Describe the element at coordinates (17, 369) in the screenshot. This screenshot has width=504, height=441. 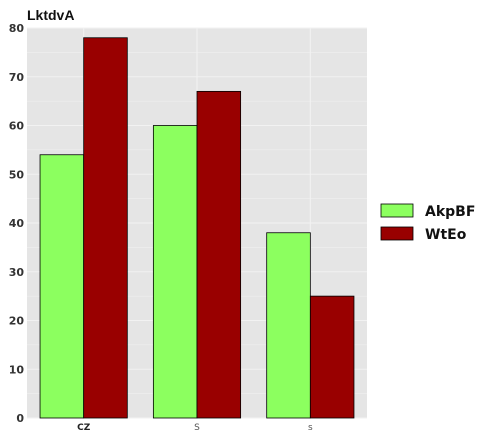
I see `y-tick-label: 10` at that location.